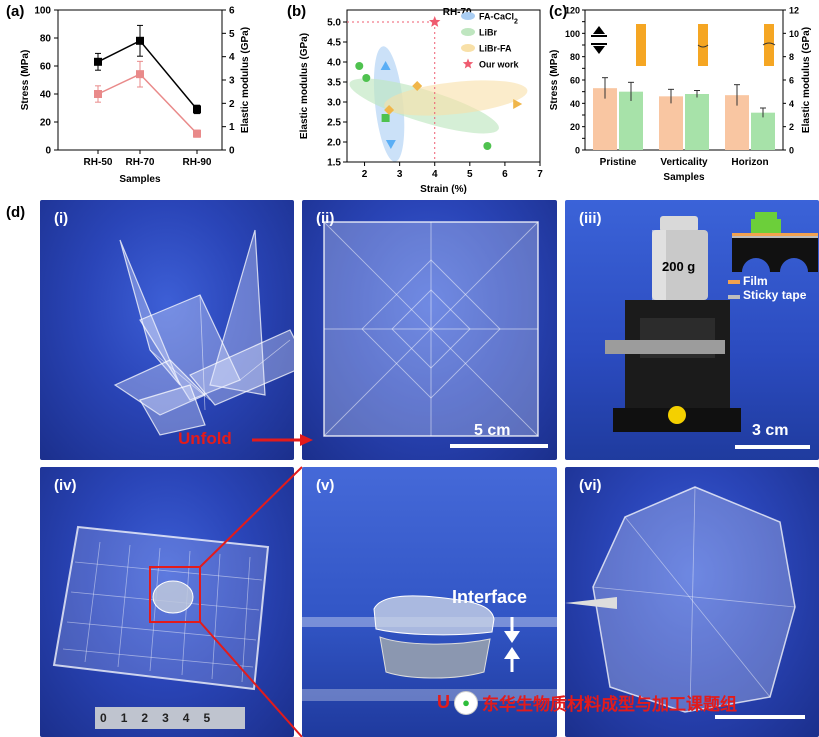  I want to click on ytick-label-a-0: 0, so click(48, 151).